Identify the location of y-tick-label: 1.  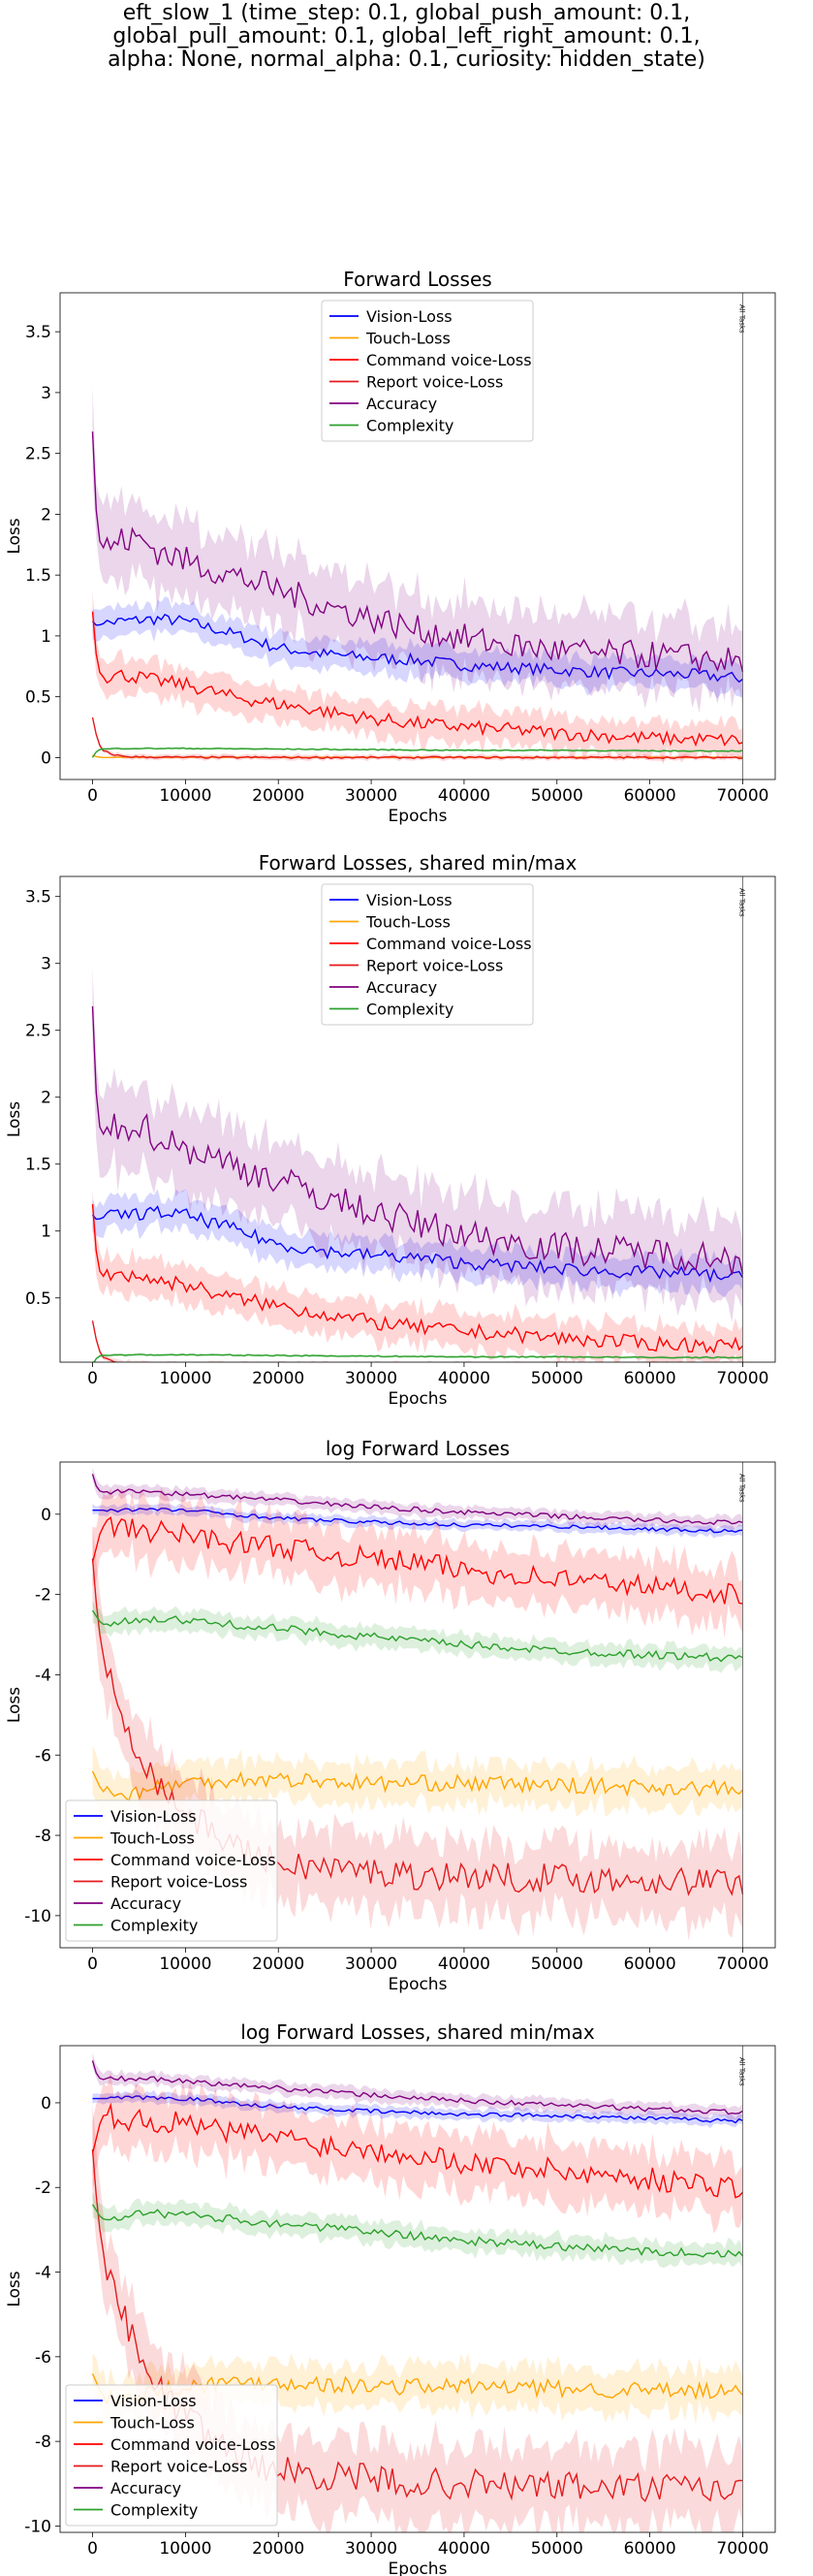
(46, 637).